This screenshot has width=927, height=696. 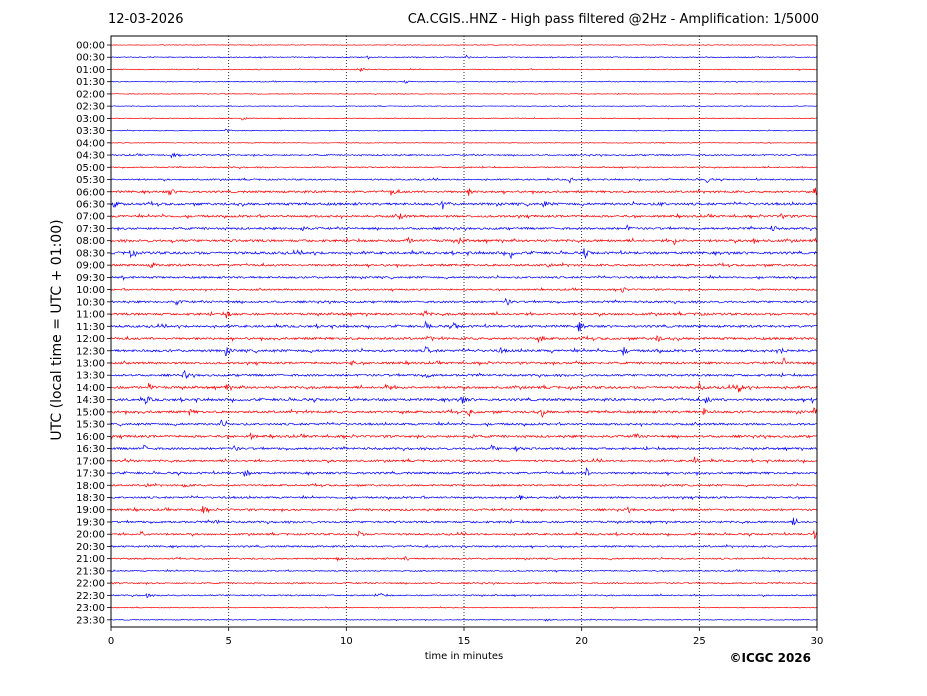 What do you see at coordinates (699, 641) in the screenshot?
I see `x-tick-label: 25` at bounding box center [699, 641].